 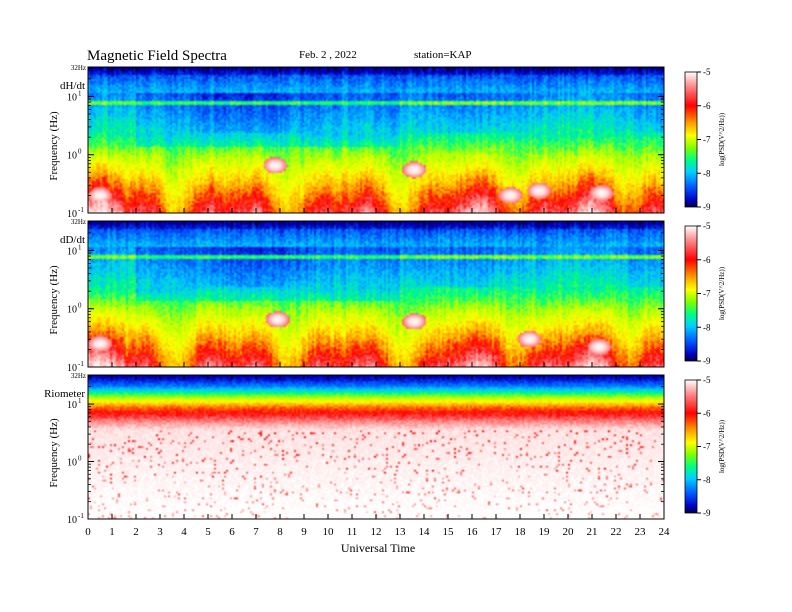 What do you see at coordinates (329, 532) in the screenshot?
I see `x-tick-label: 10` at bounding box center [329, 532].